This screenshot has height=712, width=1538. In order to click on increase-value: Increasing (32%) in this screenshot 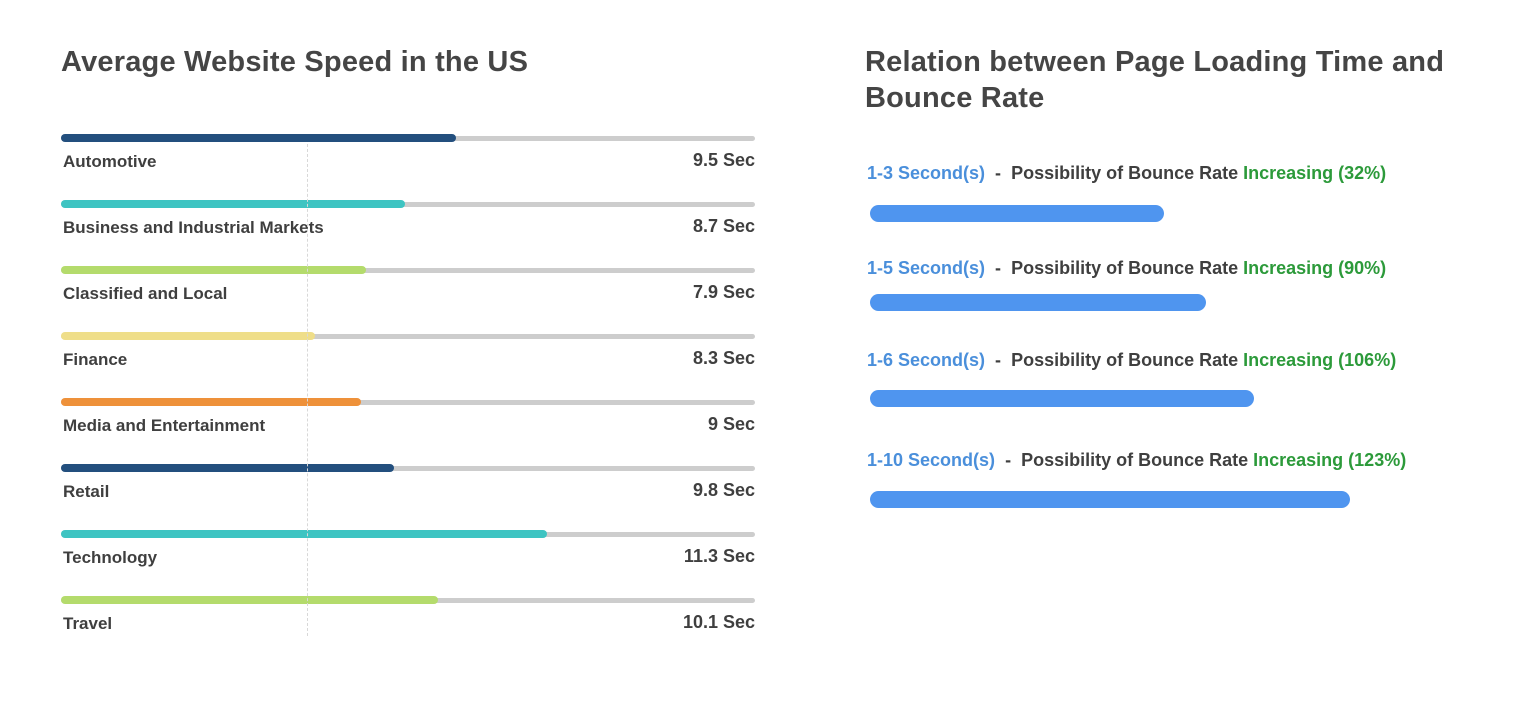, I will do `click(1315, 173)`.